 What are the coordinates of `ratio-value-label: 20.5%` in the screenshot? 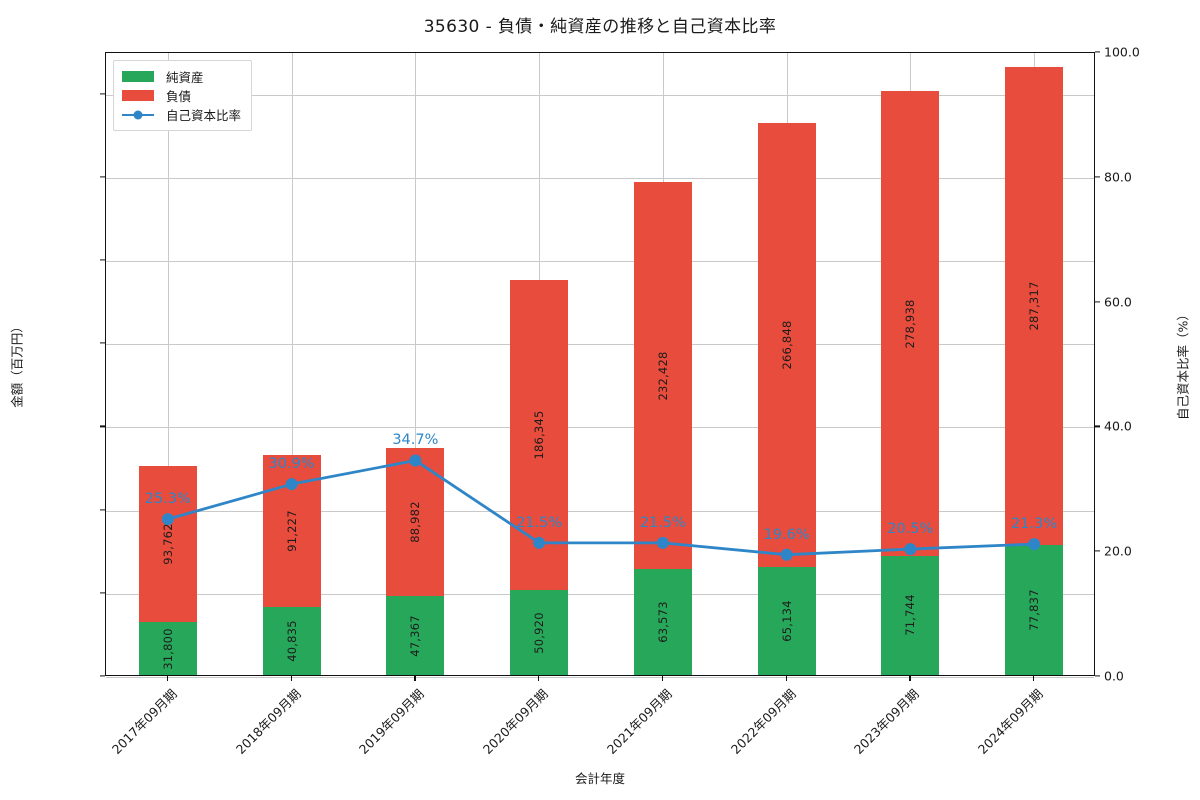 It's located at (910, 529).